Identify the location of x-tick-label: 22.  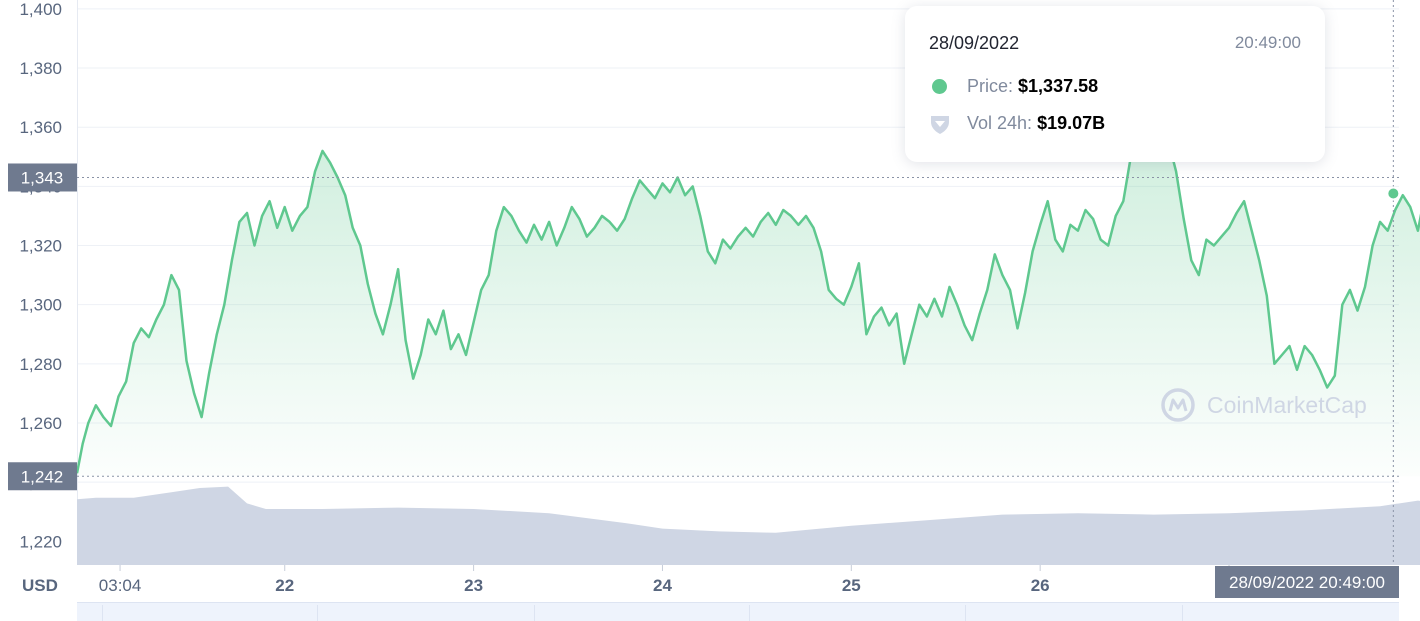
(284, 585).